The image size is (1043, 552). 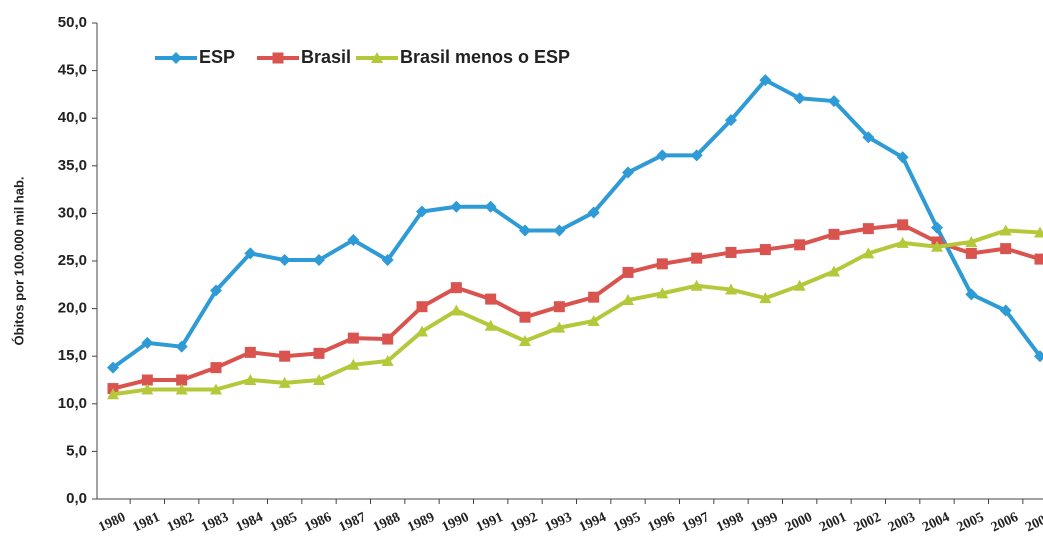 I want to click on x-tick-label: 1999, so click(x=765, y=522).